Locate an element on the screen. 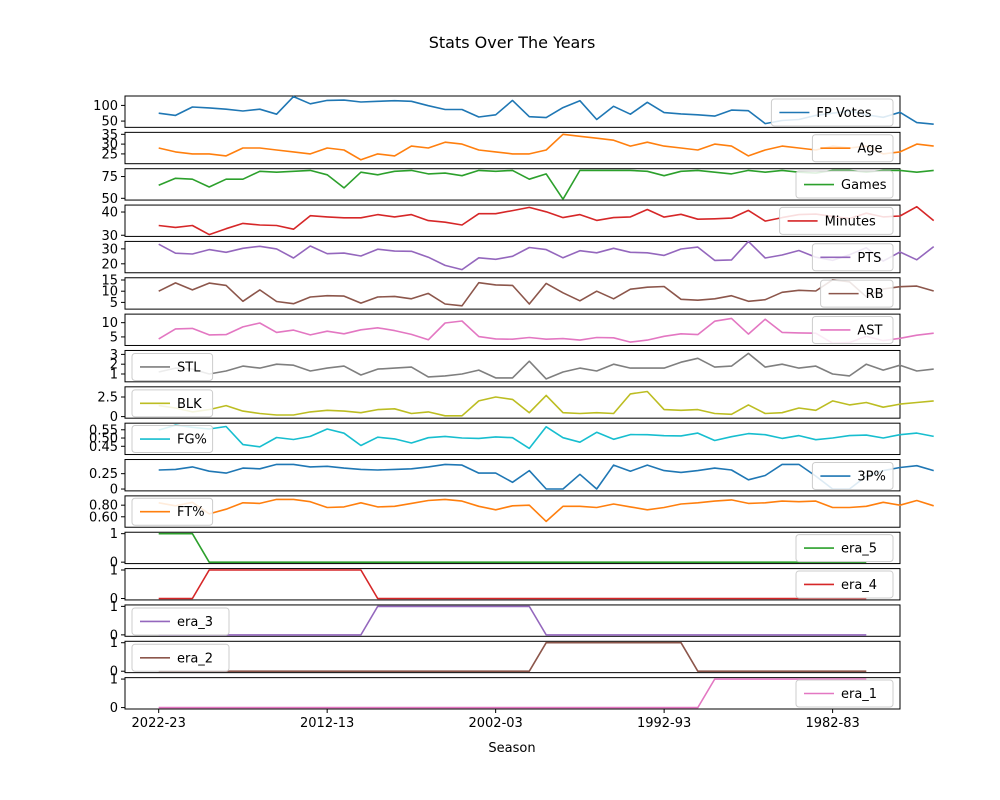 Image resolution: width=1000 pixels, height=800 pixels. panel-Games: 50 75 Games is located at coordinates (517, 187).